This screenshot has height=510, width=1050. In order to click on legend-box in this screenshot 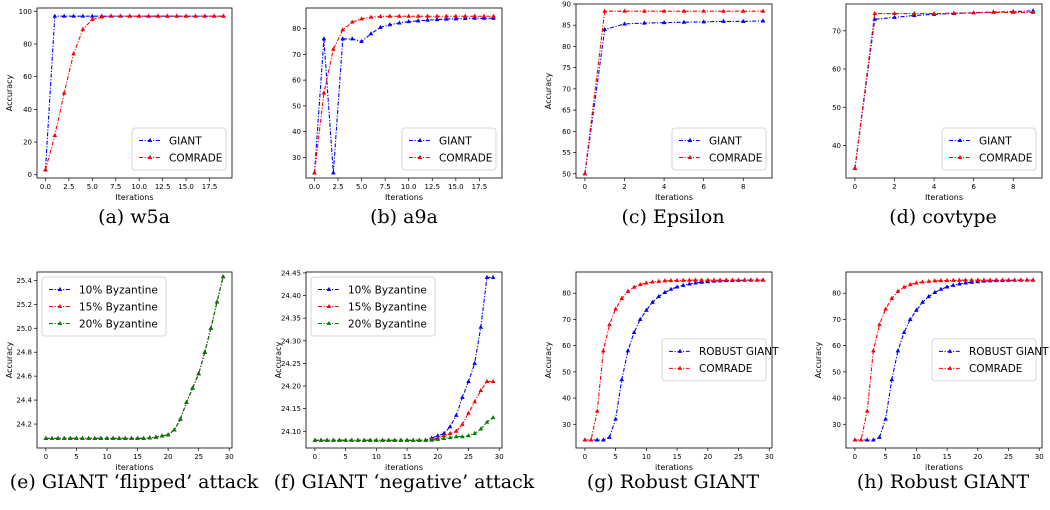, I will do `click(984, 360)`.